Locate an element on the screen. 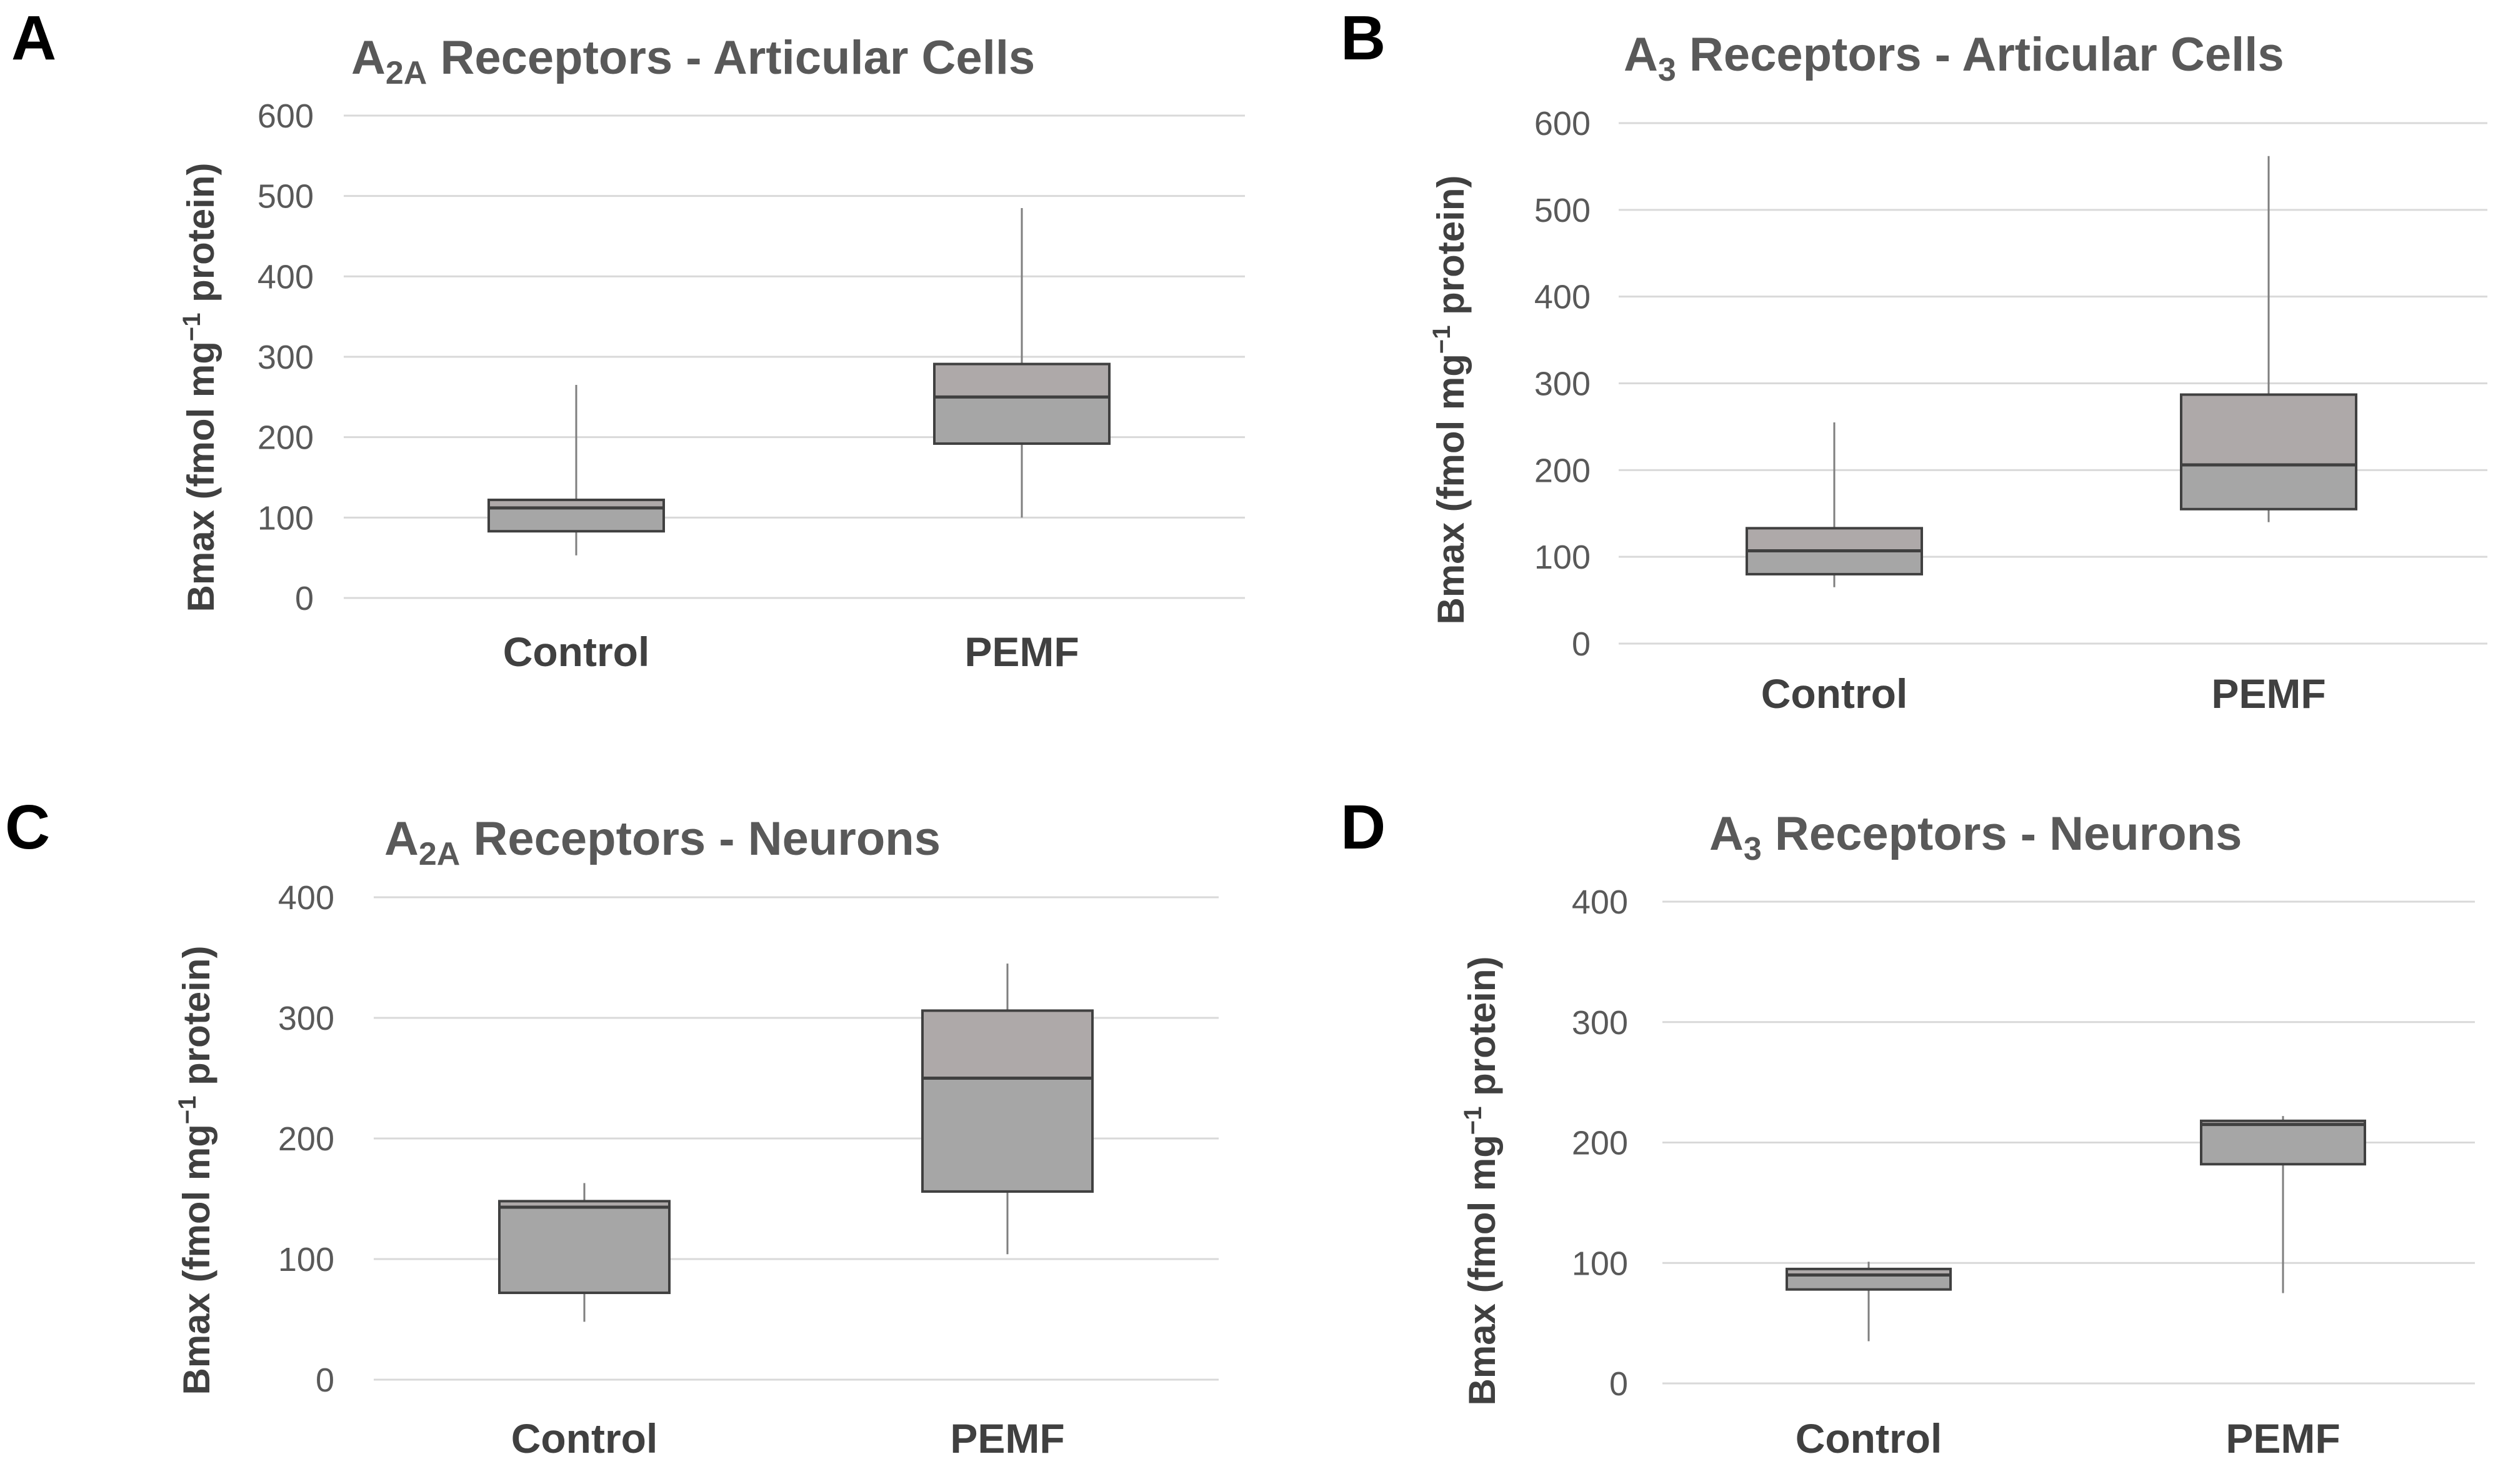 The width and height of the screenshot is (2503, 1484). chart-title: A3 Receptors - Neurons is located at coordinates (1975, 837).